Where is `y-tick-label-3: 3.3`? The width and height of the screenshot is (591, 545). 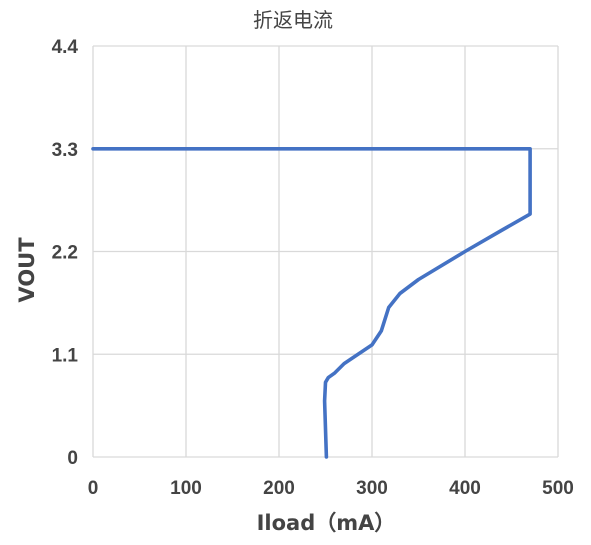
y-tick-label-3: 3.3 is located at coordinates (65, 150).